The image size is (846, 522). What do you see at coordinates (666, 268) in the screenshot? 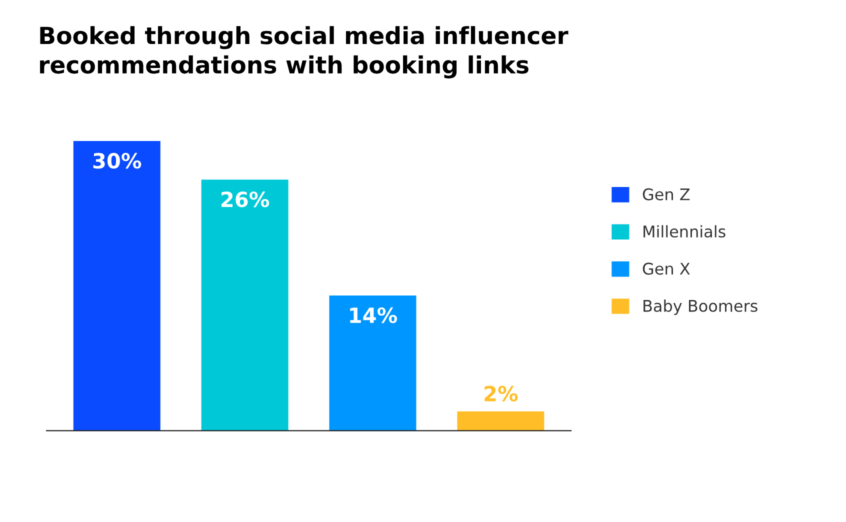
I see `legend-label: Gen X` at bounding box center [666, 268].